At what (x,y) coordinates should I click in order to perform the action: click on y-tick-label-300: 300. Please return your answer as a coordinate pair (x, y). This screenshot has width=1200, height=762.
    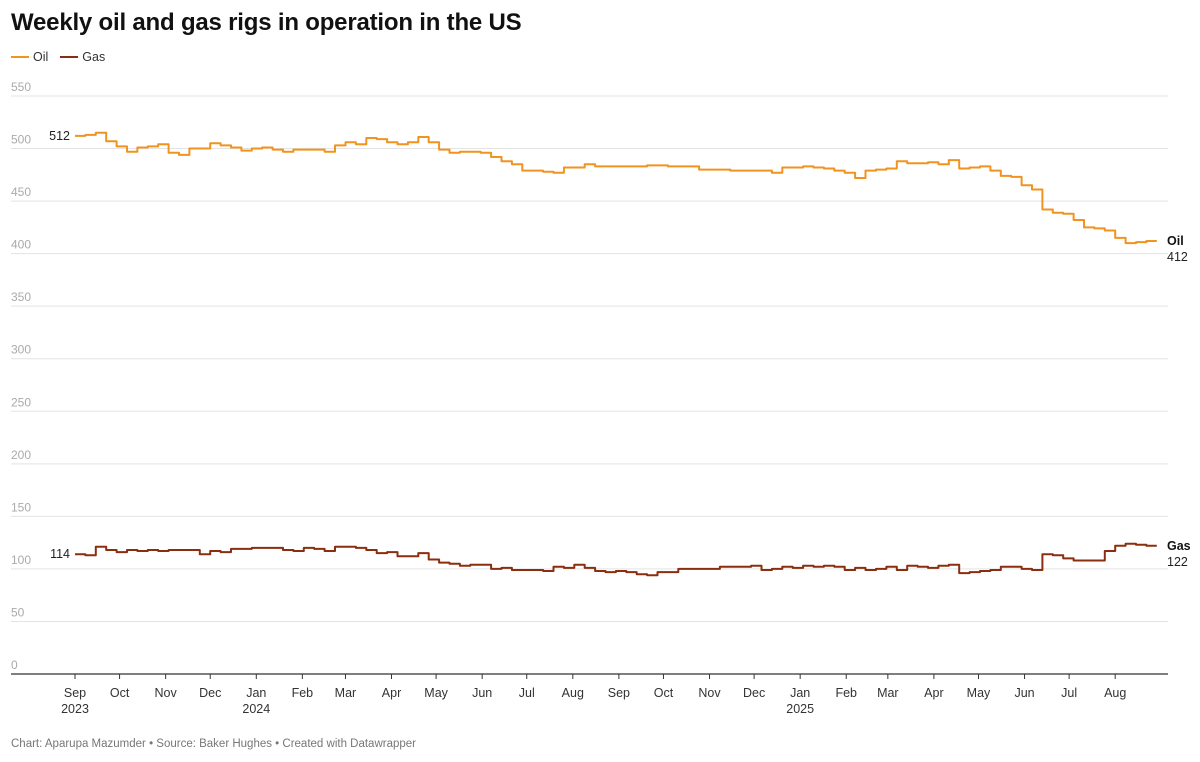
    Looking at the image, I should click on (21, 350).